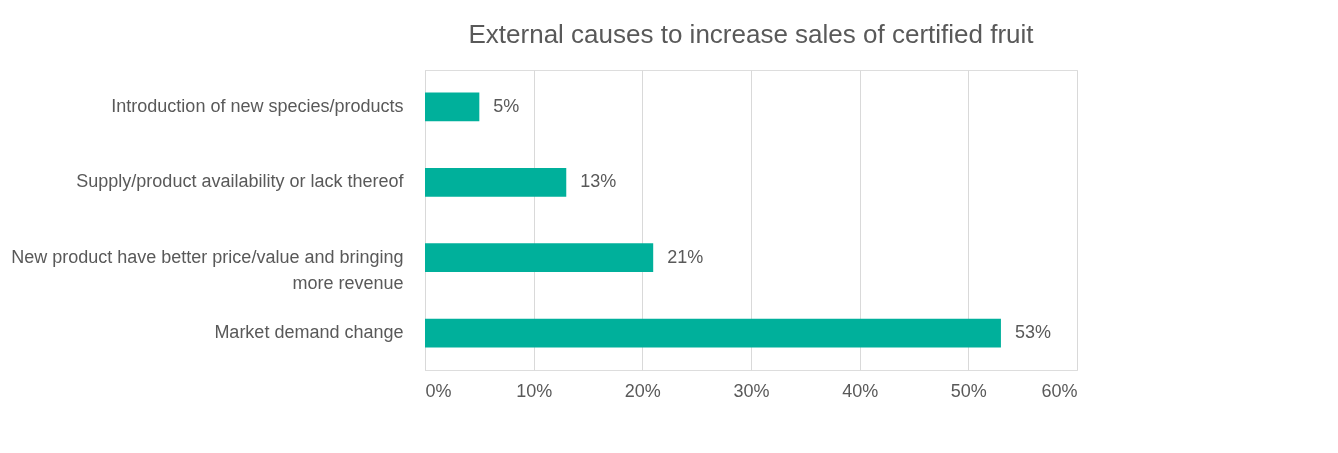  What do you see at coordinates (506, 105) in the screenshot?
I see `data-label: 5%` at bounding box center [506, 105].